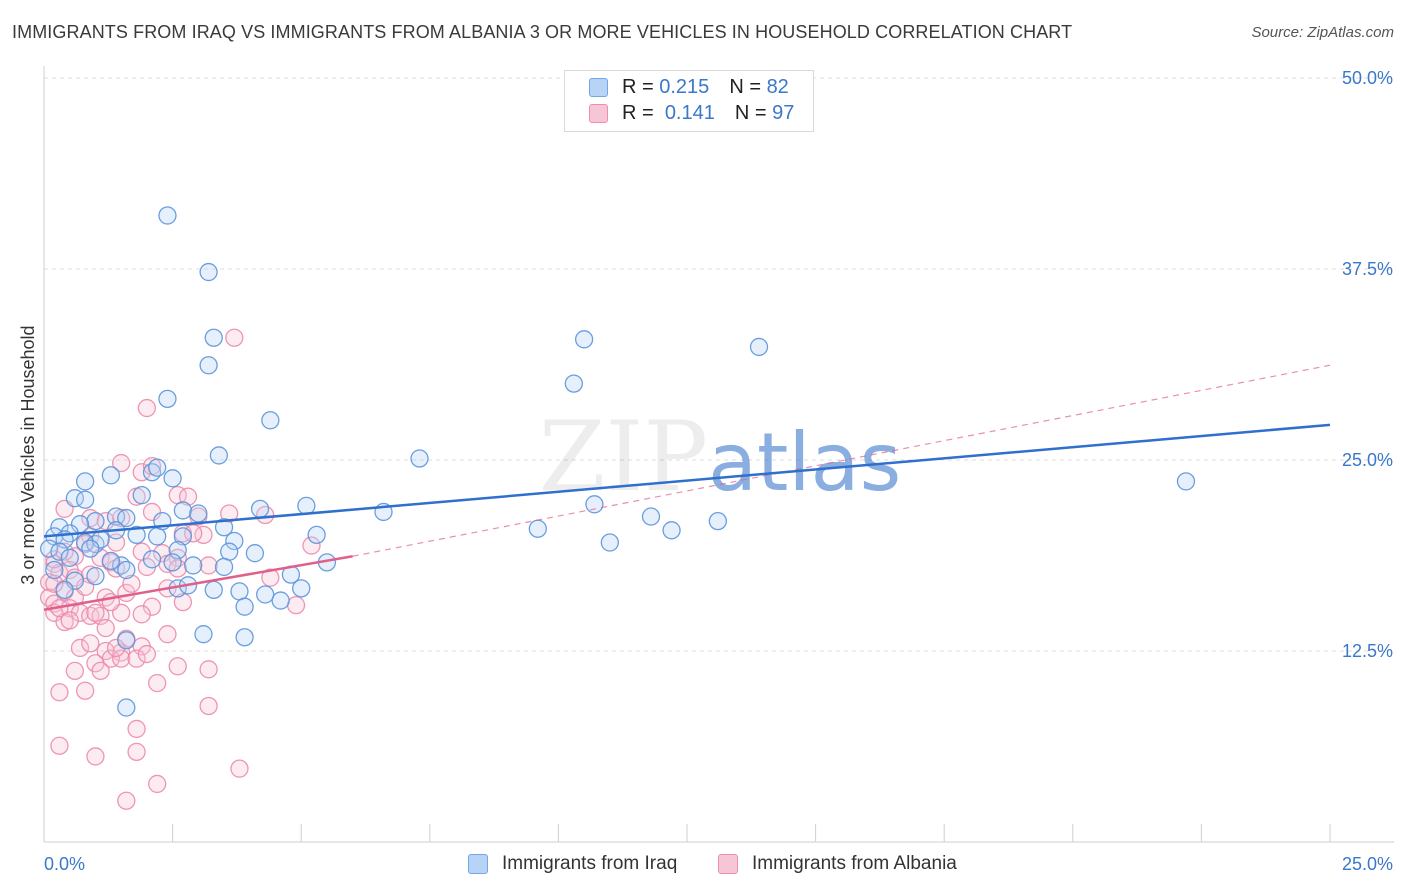  Describe the element at coordinates (1367, 864) in the screenshot. I see `x-tick-label-max: 25.0%` at that location.